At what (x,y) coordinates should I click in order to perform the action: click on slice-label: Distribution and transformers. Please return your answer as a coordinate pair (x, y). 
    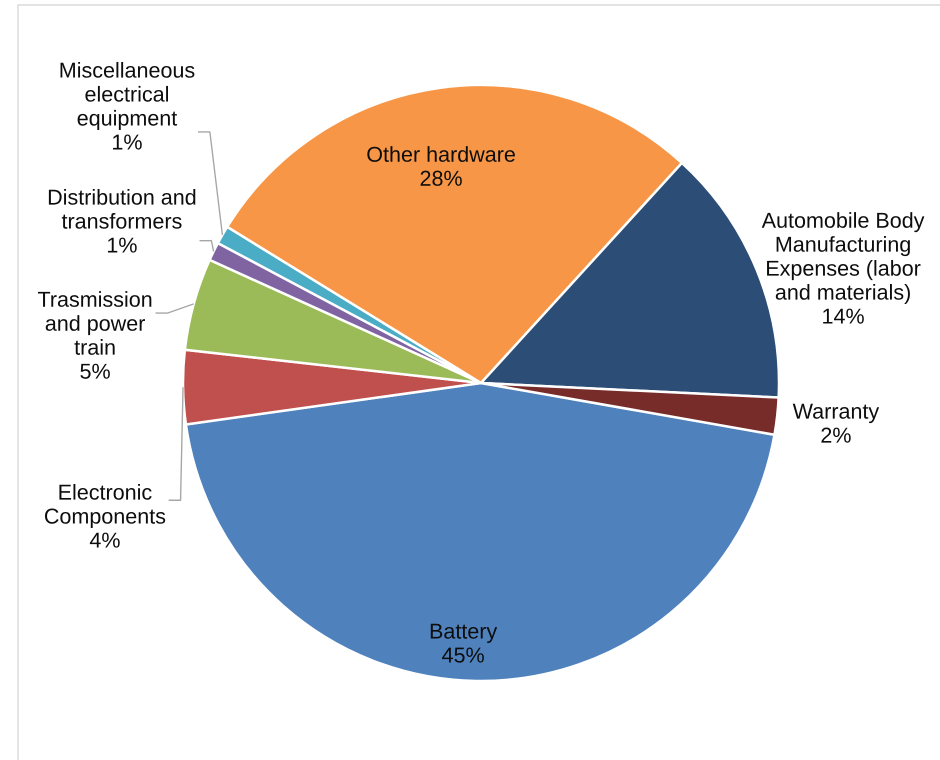
    Looking at the image, I should click on (122, 208).